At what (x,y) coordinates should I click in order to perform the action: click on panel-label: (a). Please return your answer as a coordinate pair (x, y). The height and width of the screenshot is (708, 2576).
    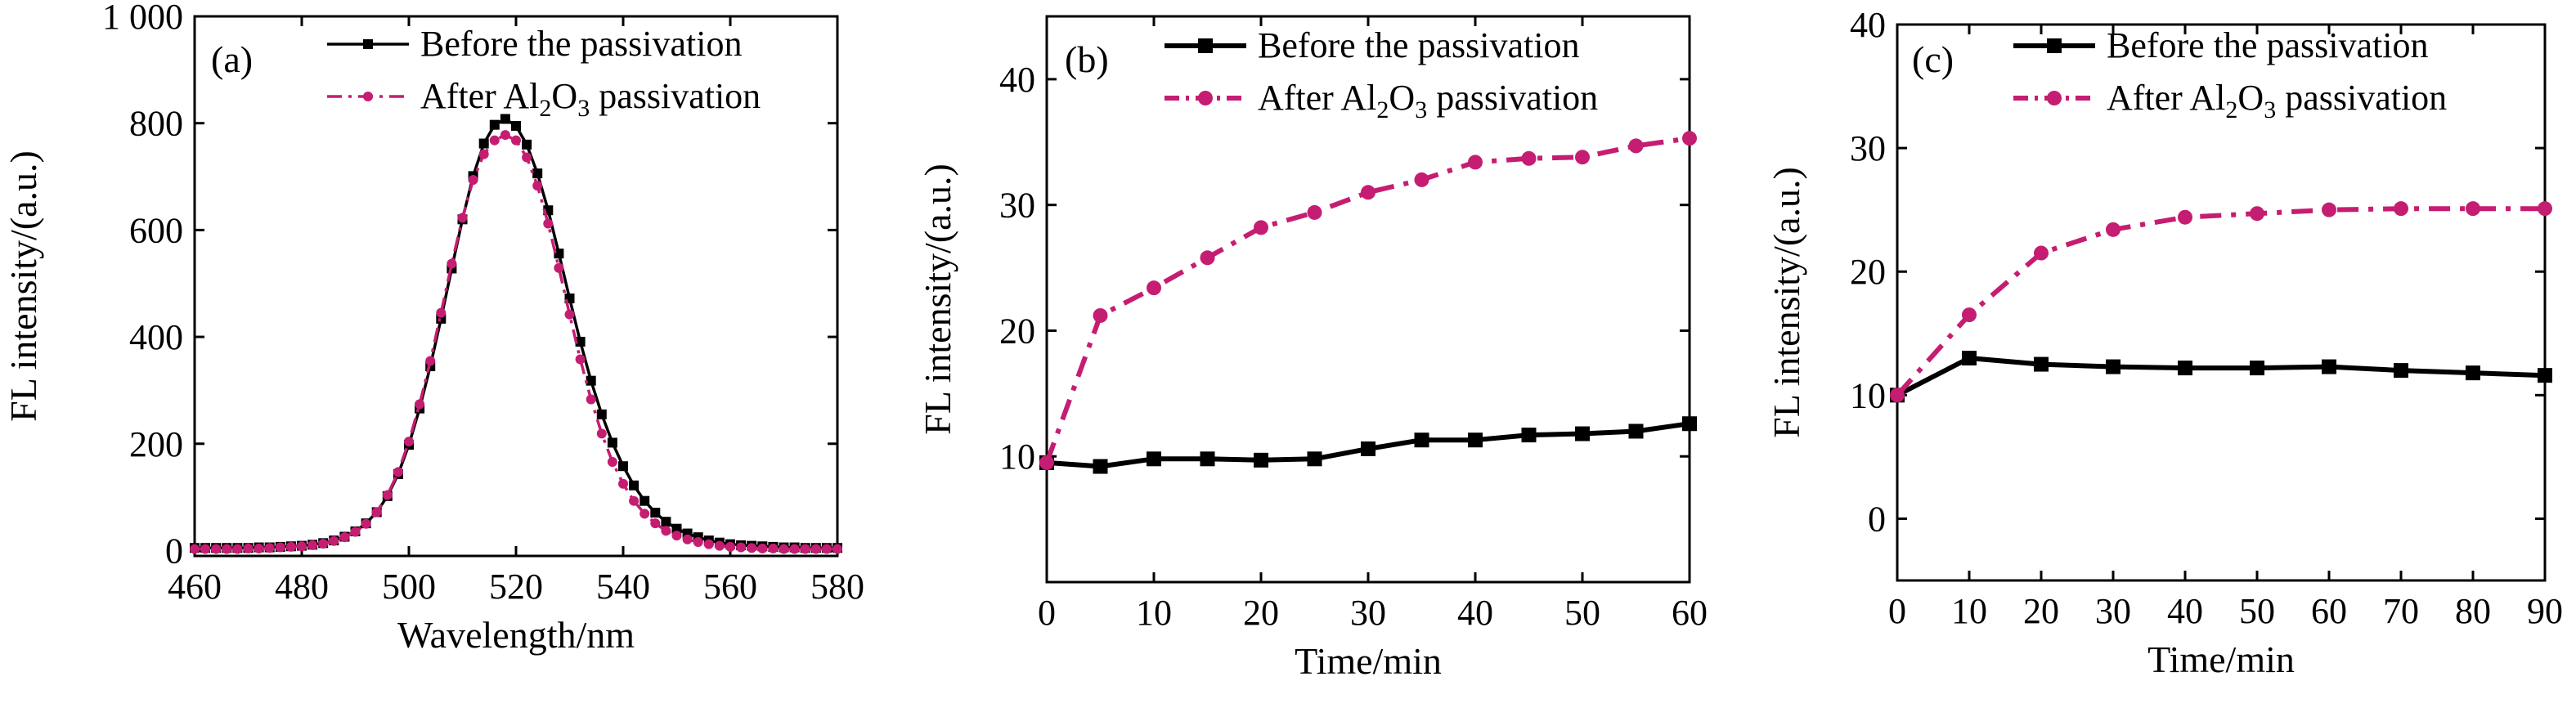
    Looking at the image, I should click on (232, 59).